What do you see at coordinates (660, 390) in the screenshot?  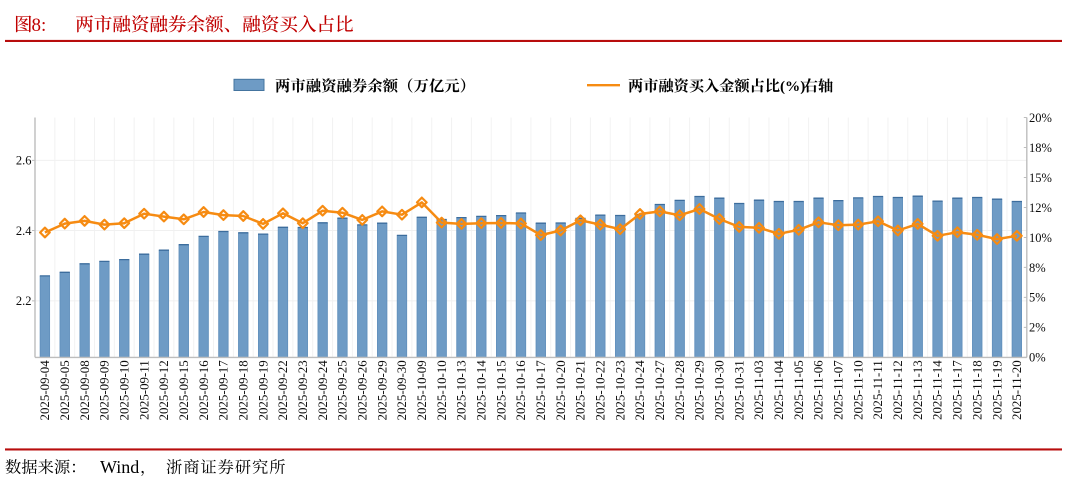 I see `svg-text: 2025-10-27` at bounding box center [660, 390].